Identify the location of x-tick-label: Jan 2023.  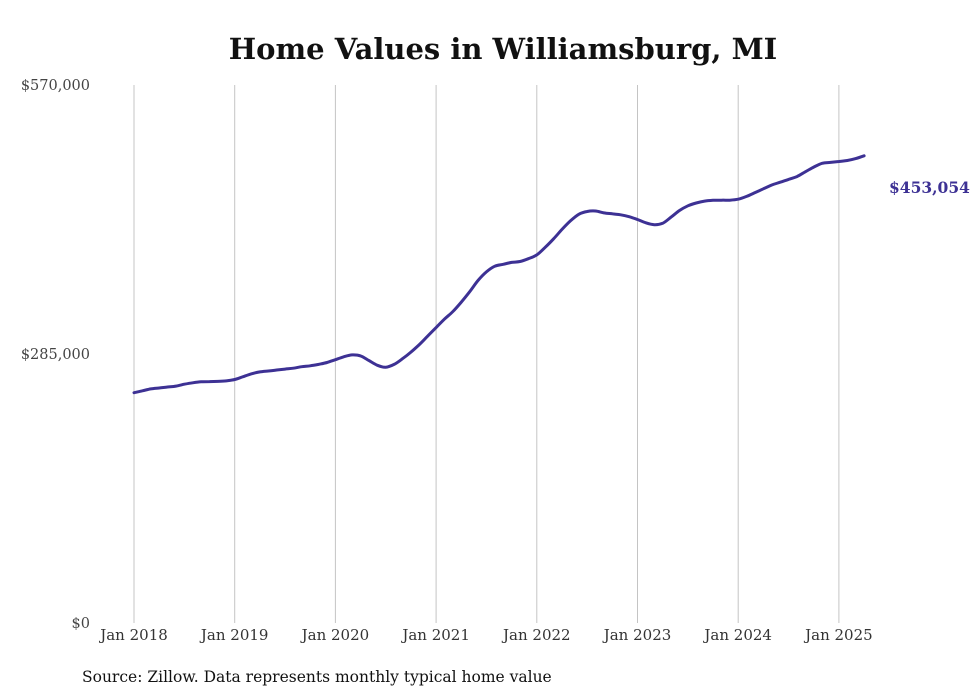
(637, 635).